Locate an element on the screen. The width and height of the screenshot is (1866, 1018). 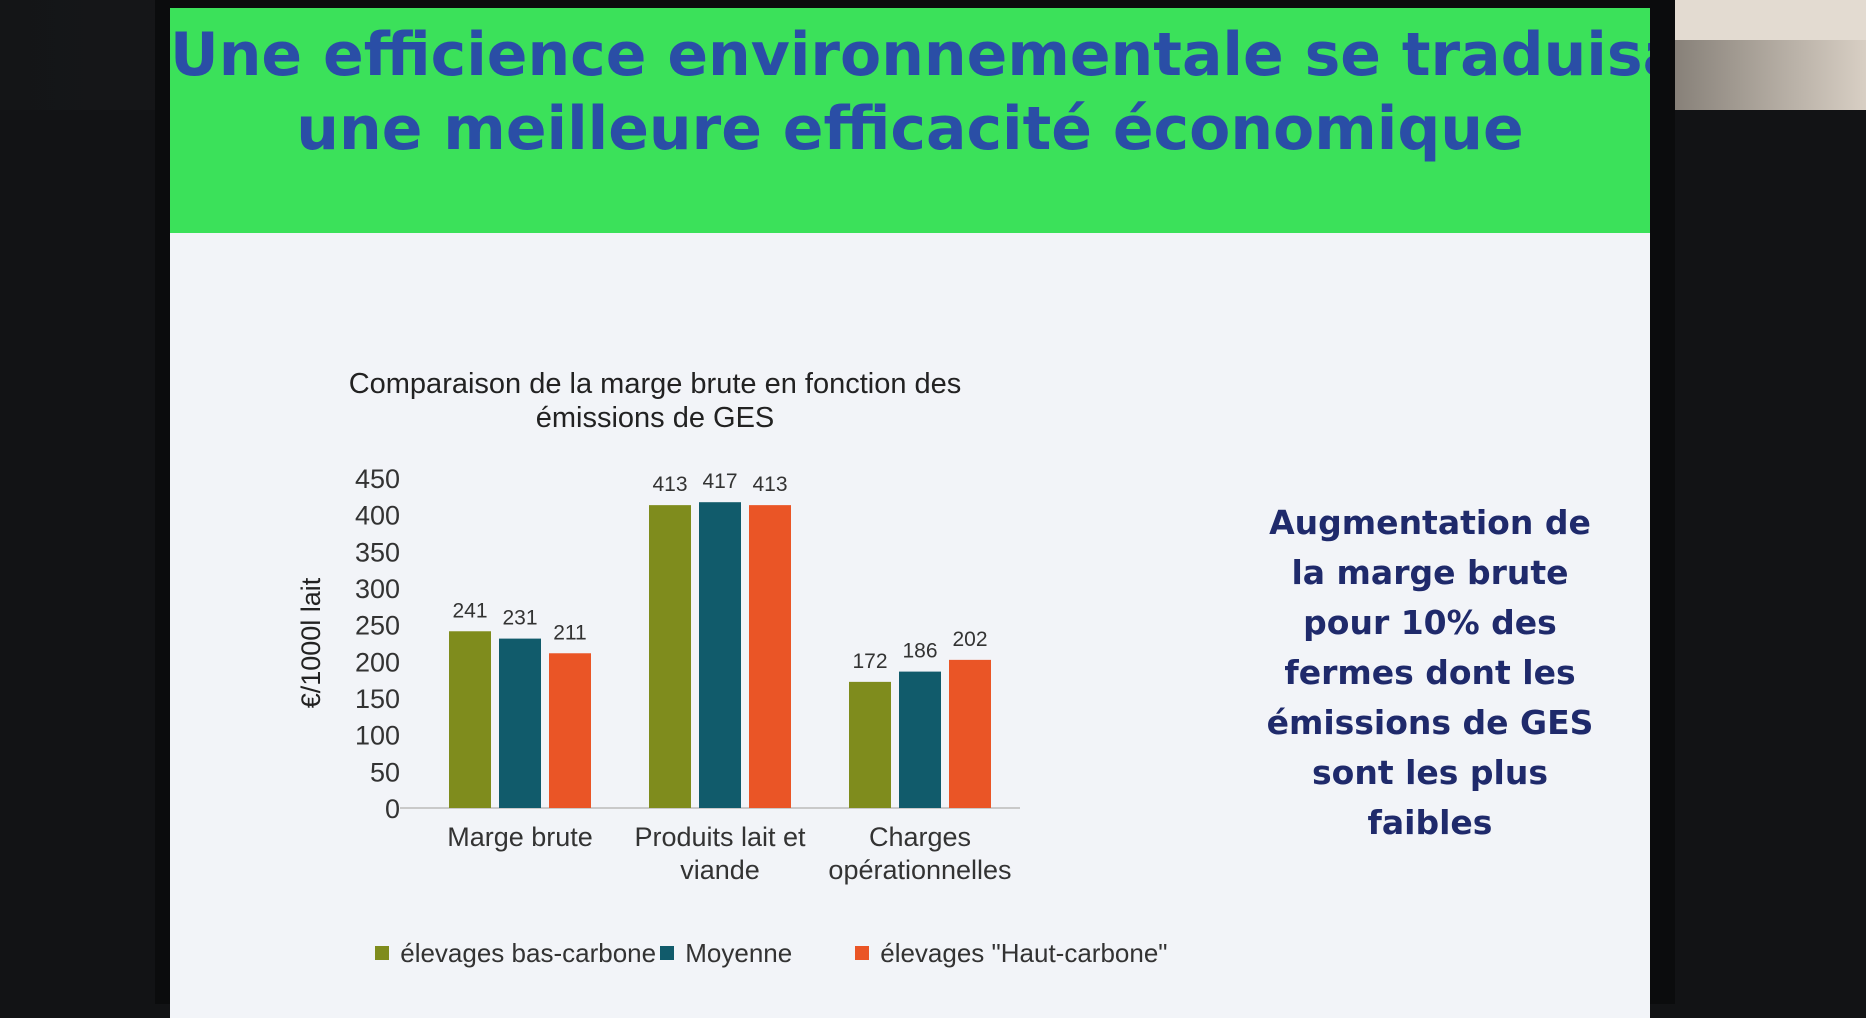
category-label: Produits lait et viande is located at coordinates (720, 853).